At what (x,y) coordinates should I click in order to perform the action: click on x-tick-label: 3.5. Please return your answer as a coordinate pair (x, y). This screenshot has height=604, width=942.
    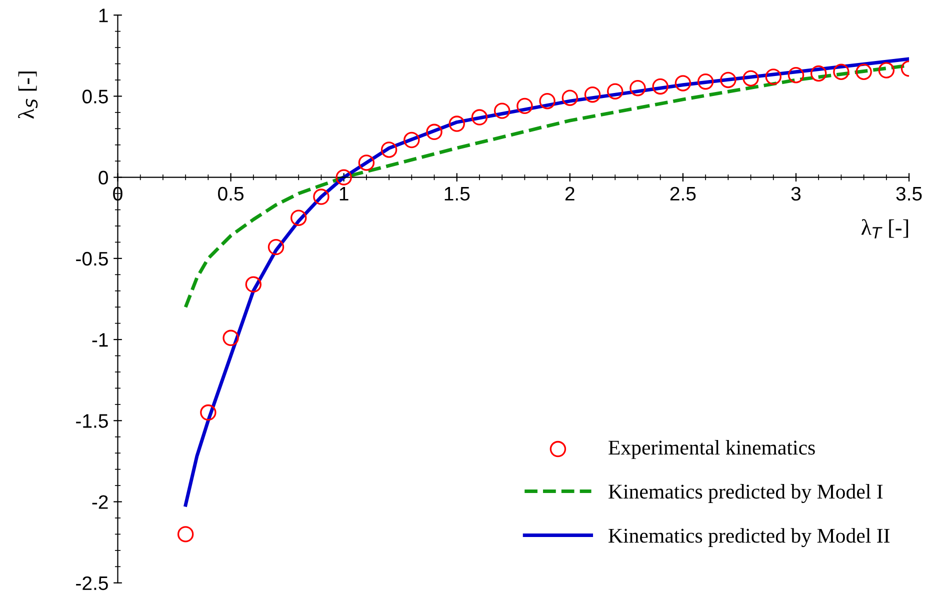
    Looking at the image, I should click on (909, 193).